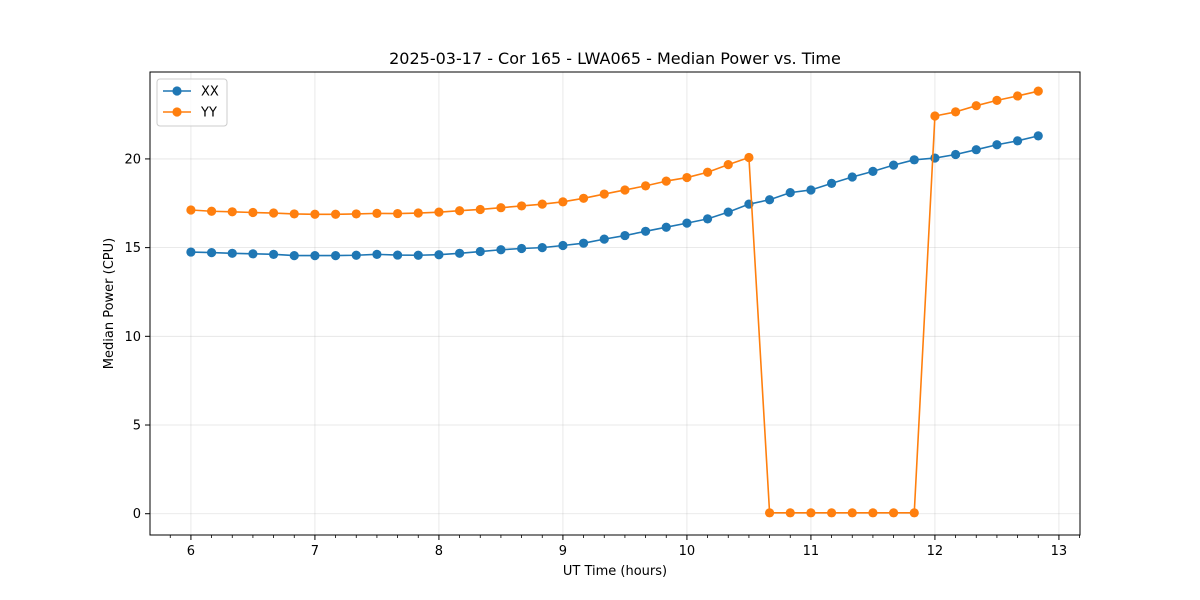  What do you see at coordinates (811, 551) in the screenshot?
I see `x-tick-label: 11` at bounding box center [811, 551].